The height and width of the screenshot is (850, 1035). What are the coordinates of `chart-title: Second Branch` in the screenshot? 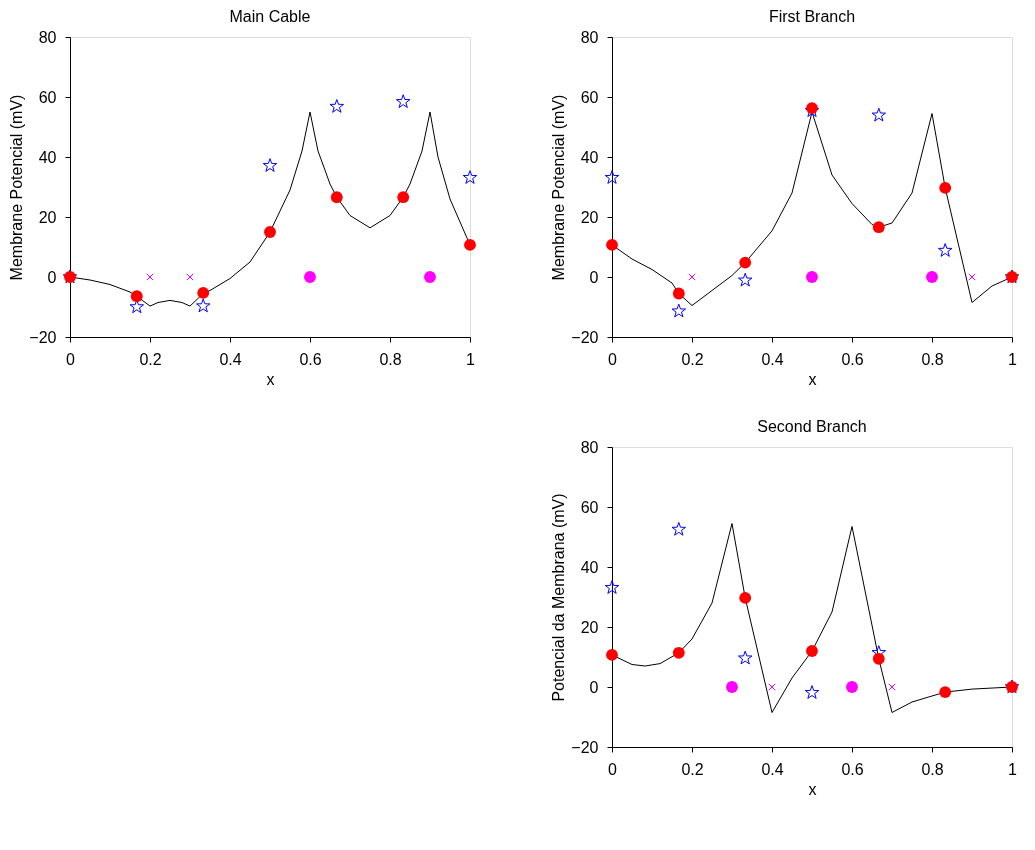 It's located at (812, 426).